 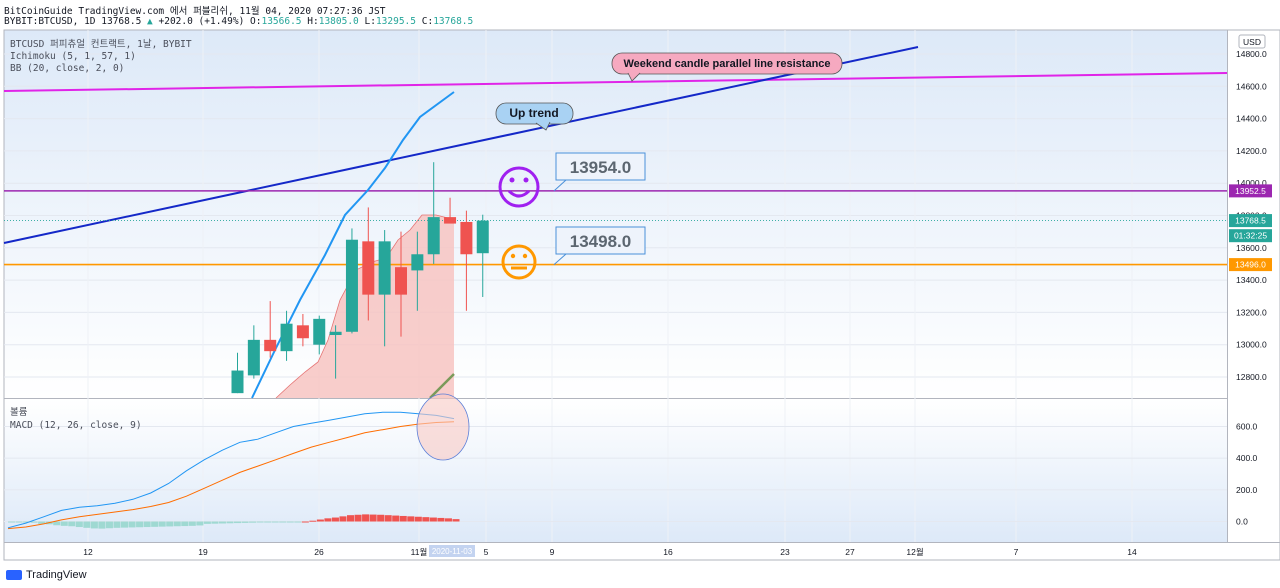 What do you see at coordinates (1251, 312) in the screenshot?
I see `price-tick-label: 13200.0` at bounding box center [1251, 312].